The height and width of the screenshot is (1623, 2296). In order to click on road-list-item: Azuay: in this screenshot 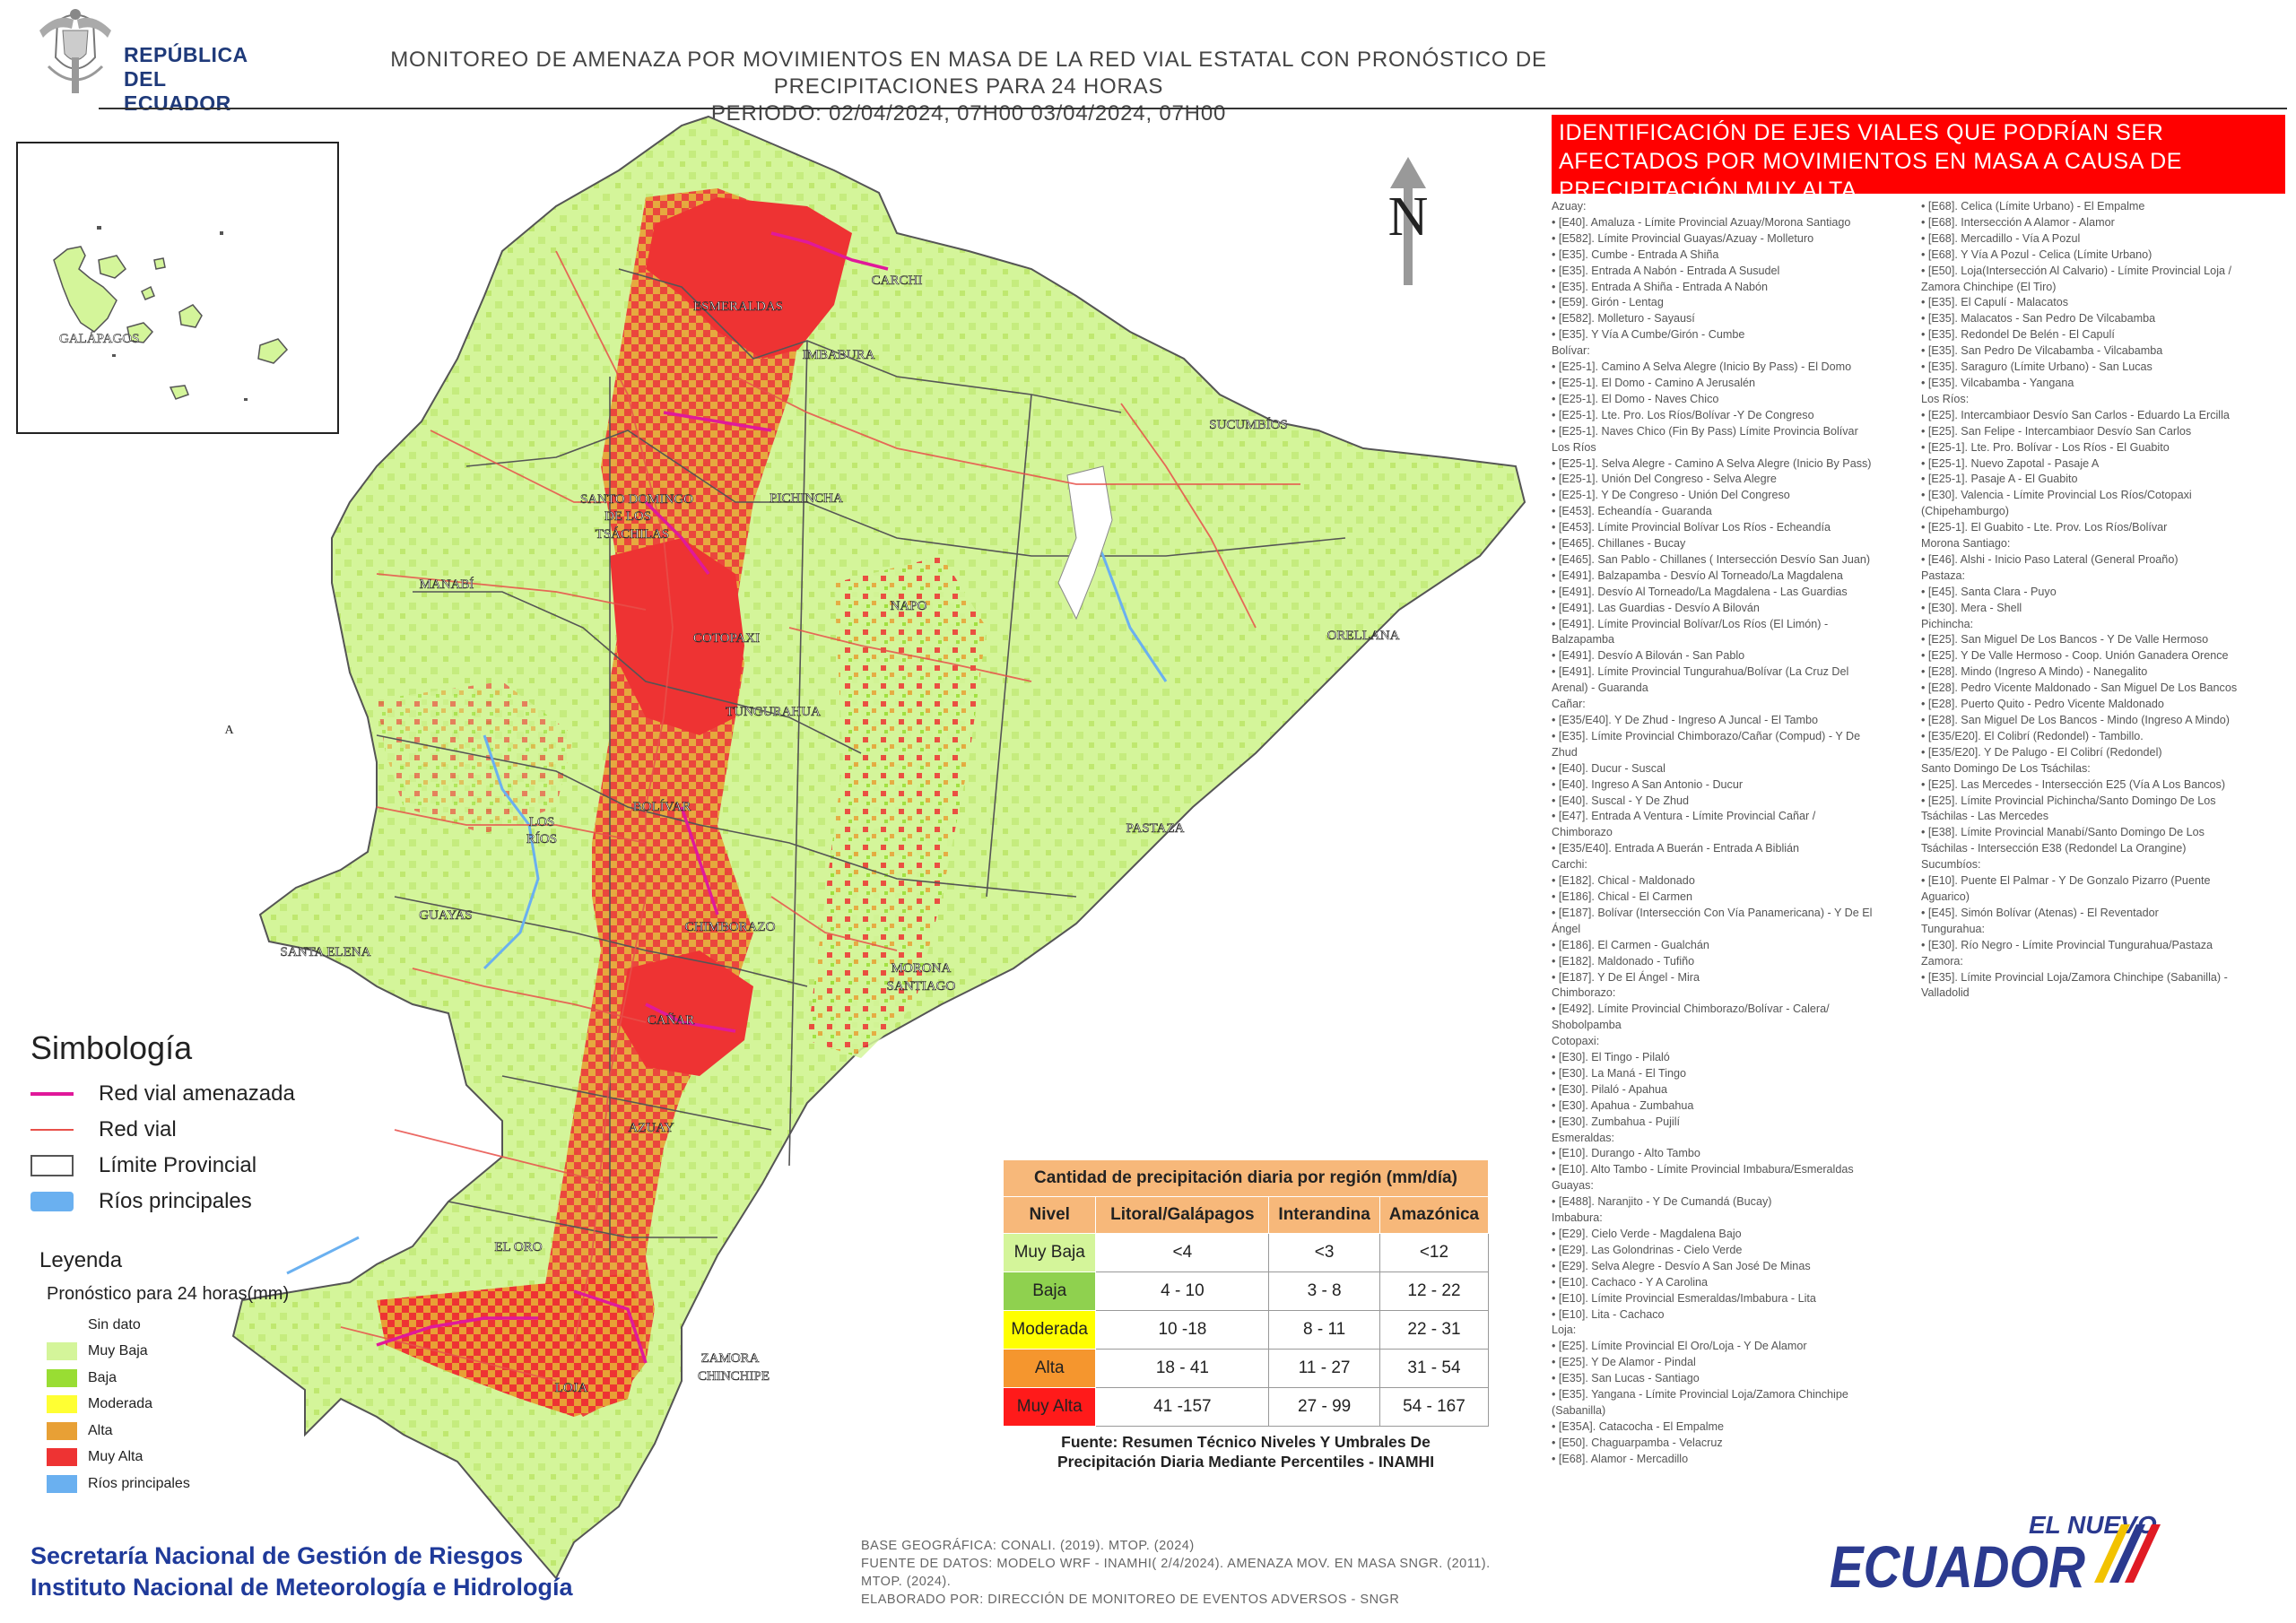, I will do `click(1569, 206)`.